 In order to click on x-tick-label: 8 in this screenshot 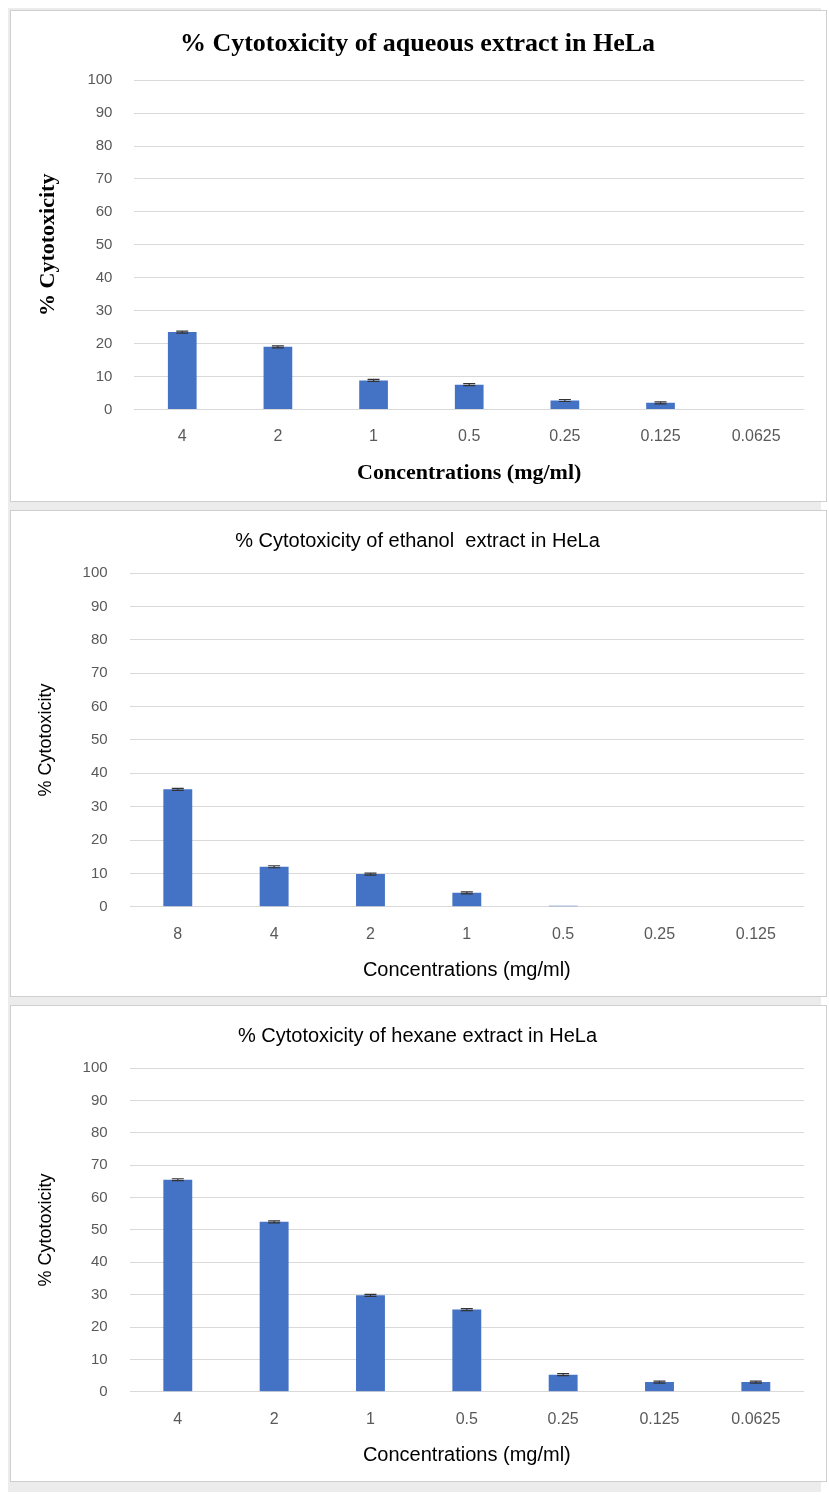, I will do `click(178, 933)`.